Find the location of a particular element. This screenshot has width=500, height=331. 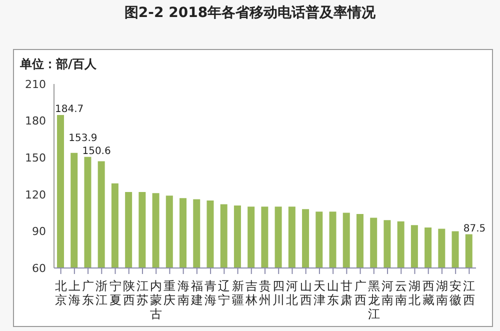

x-tick-label: 福建 is located at coordinates (196, 293).